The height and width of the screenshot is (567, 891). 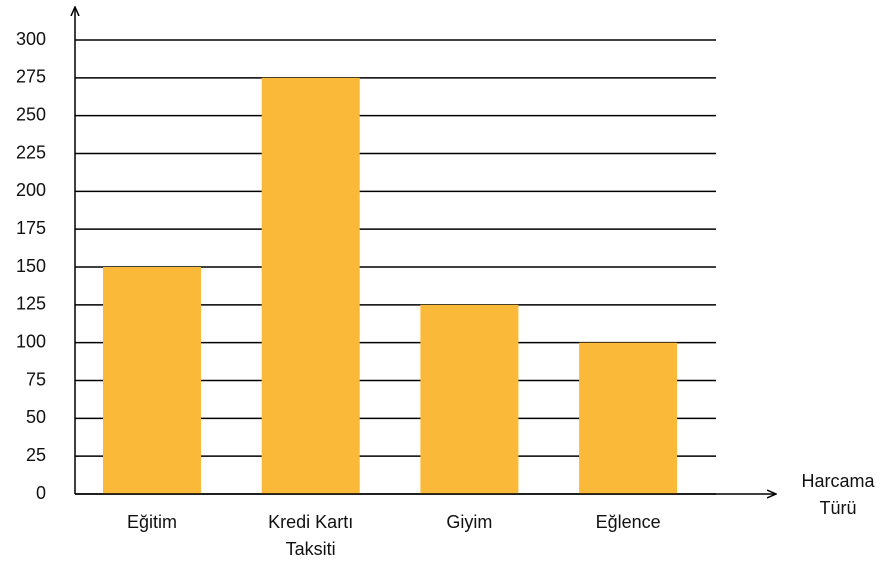 What do you see at coordinates (31, 152) in the screenshot?
I see `y-tick-label: 225` at bounding box center [31, 152].